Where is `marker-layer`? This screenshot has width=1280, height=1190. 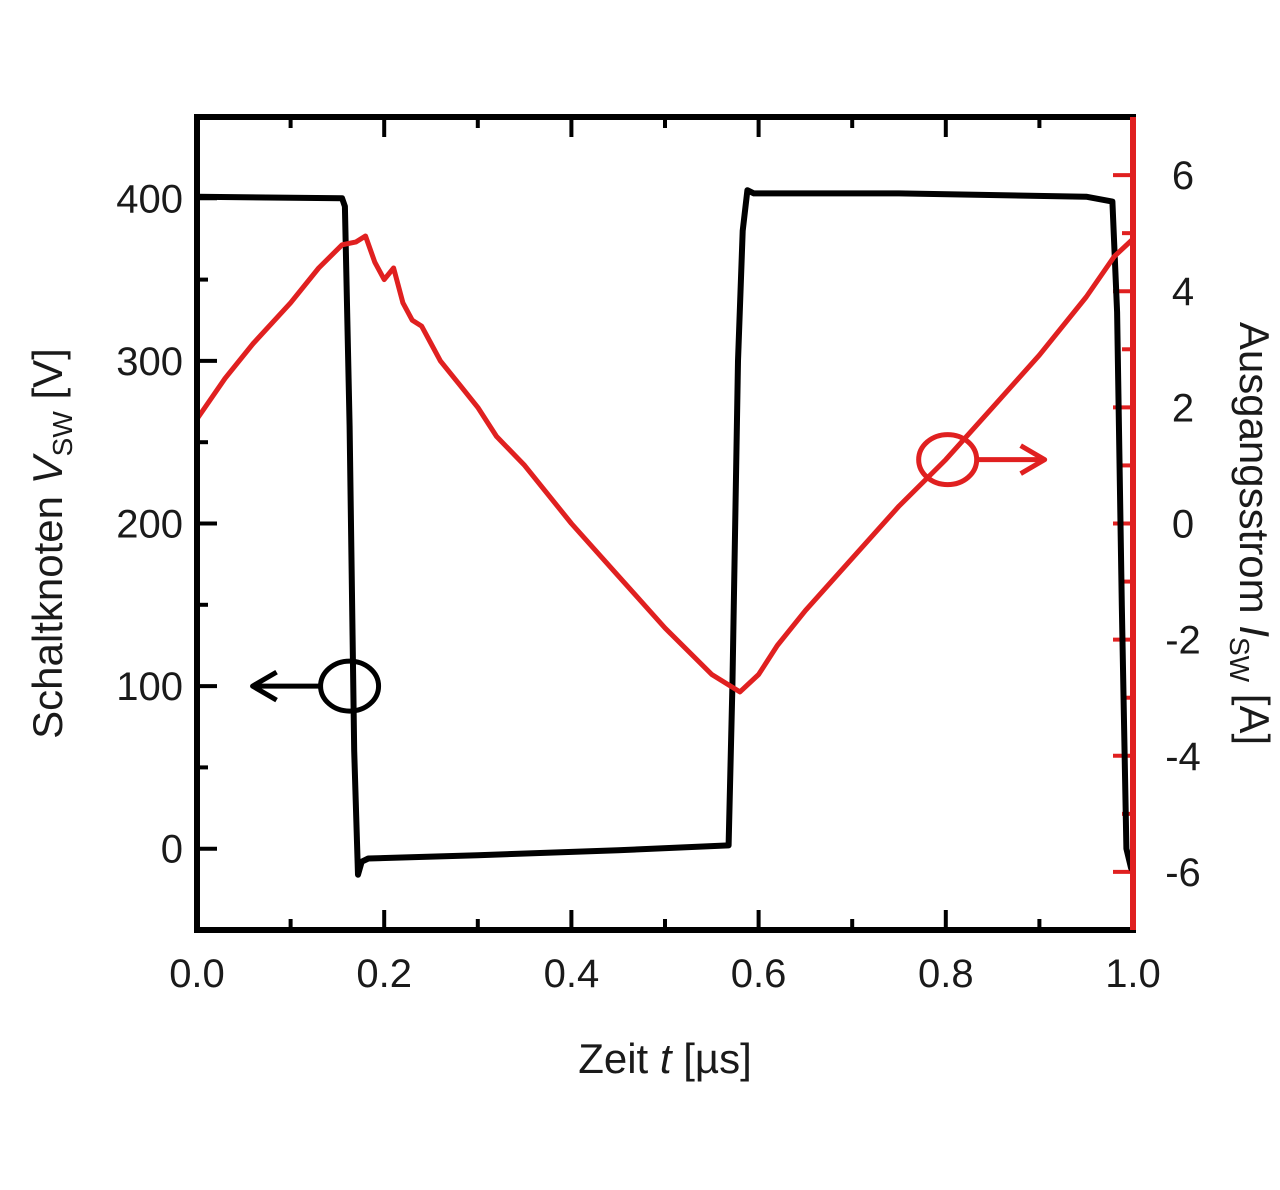
marker-layer is located at coordinates (649, 573).